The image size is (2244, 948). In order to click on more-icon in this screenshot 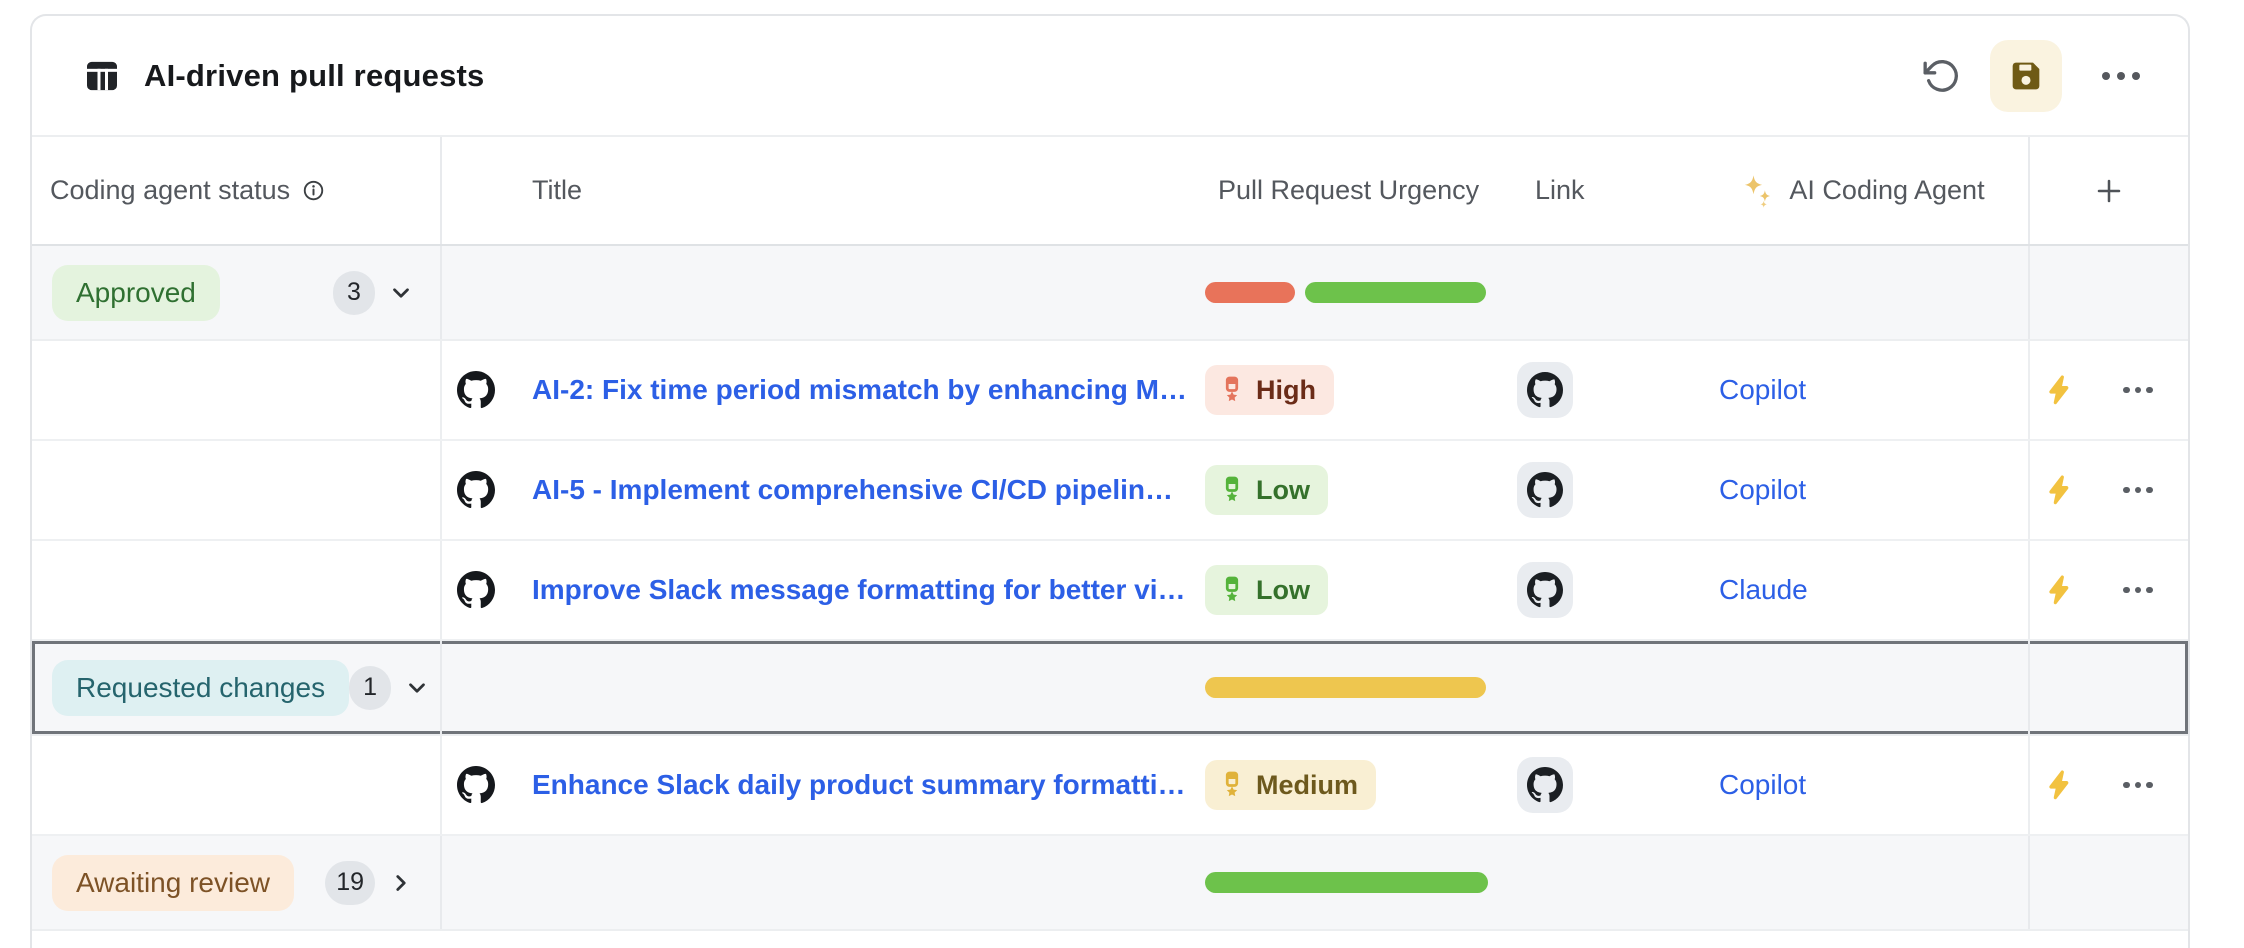, I will do `click(2121, 75)`.